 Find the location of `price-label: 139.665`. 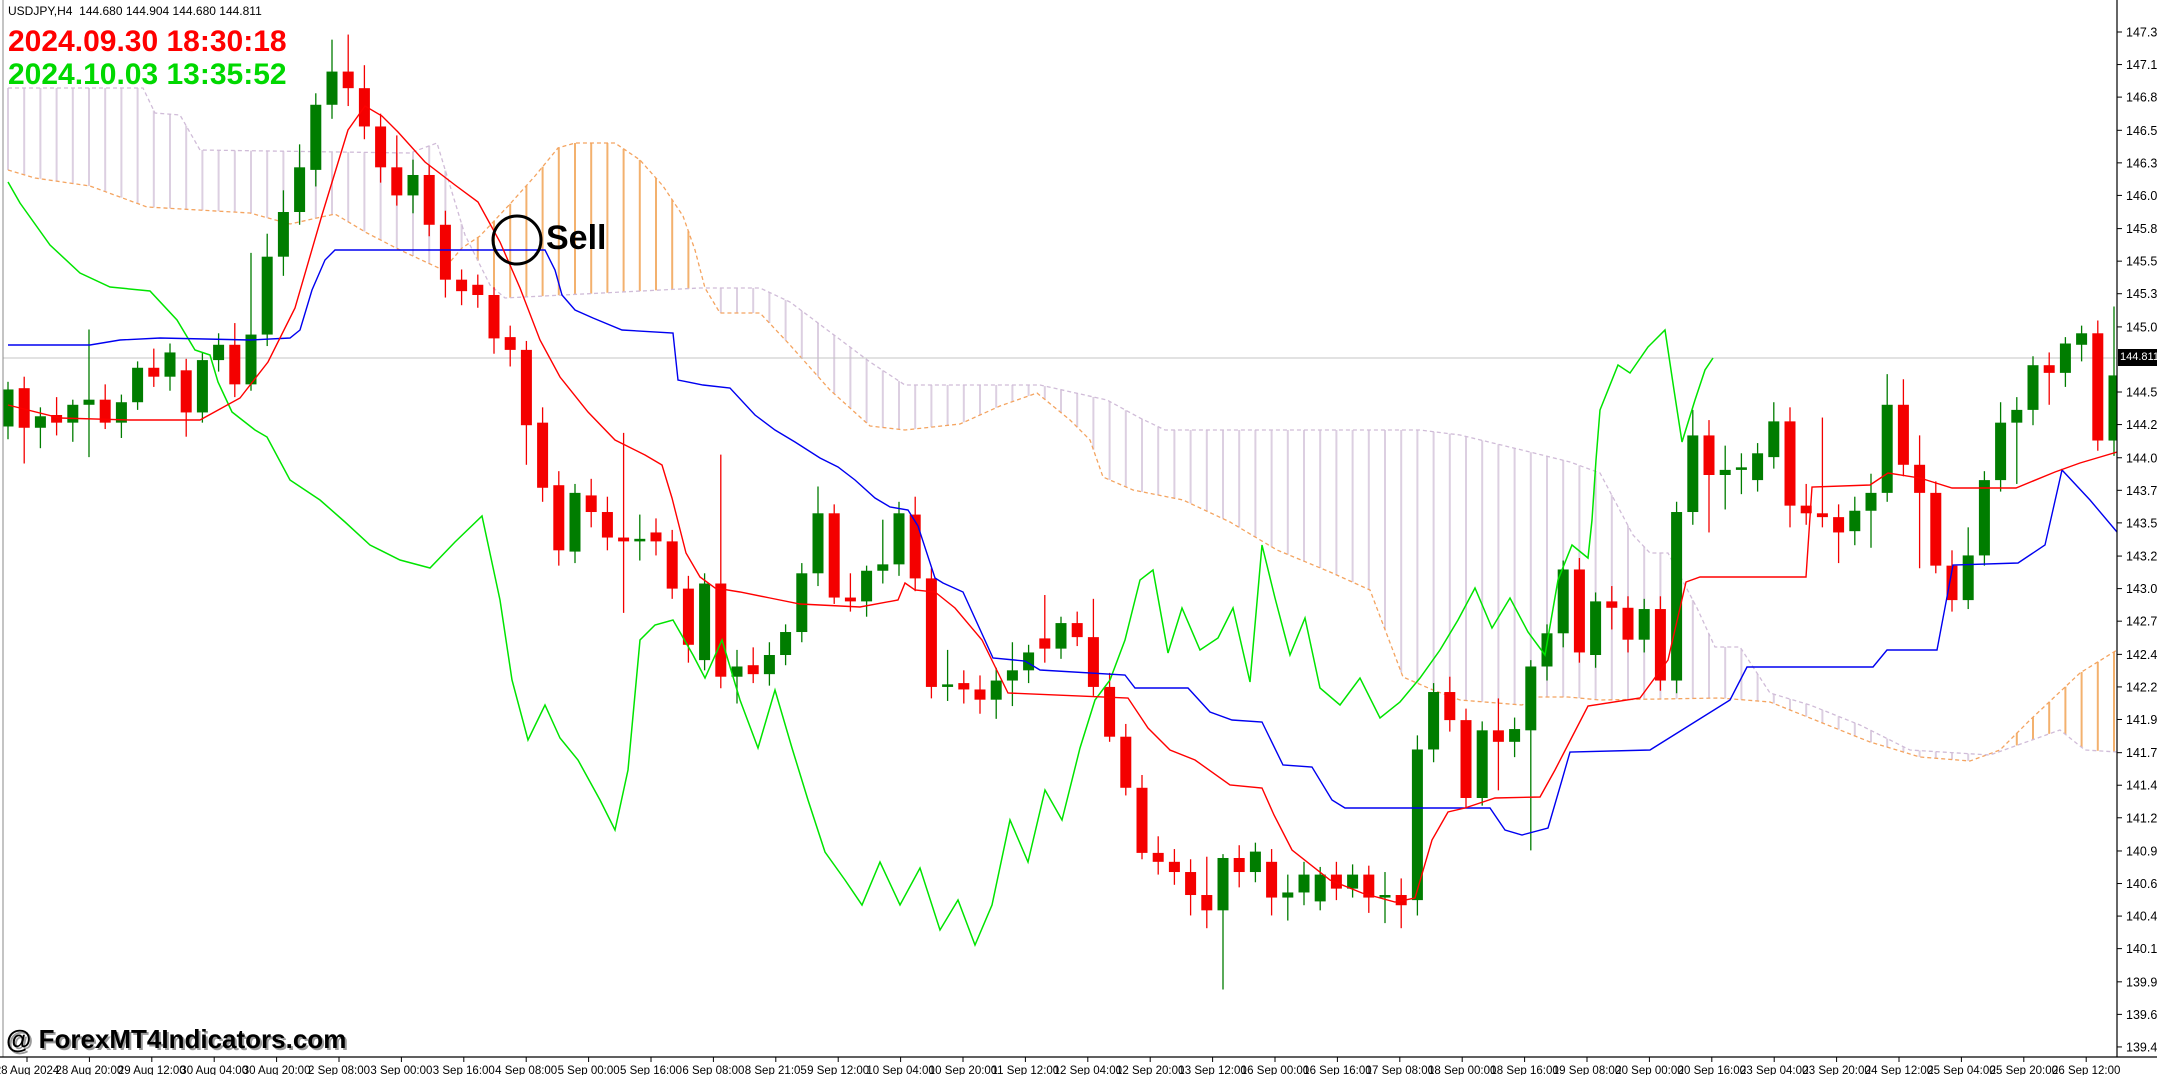

price-label: 139.665 is located at coordinates (2141, 1015).